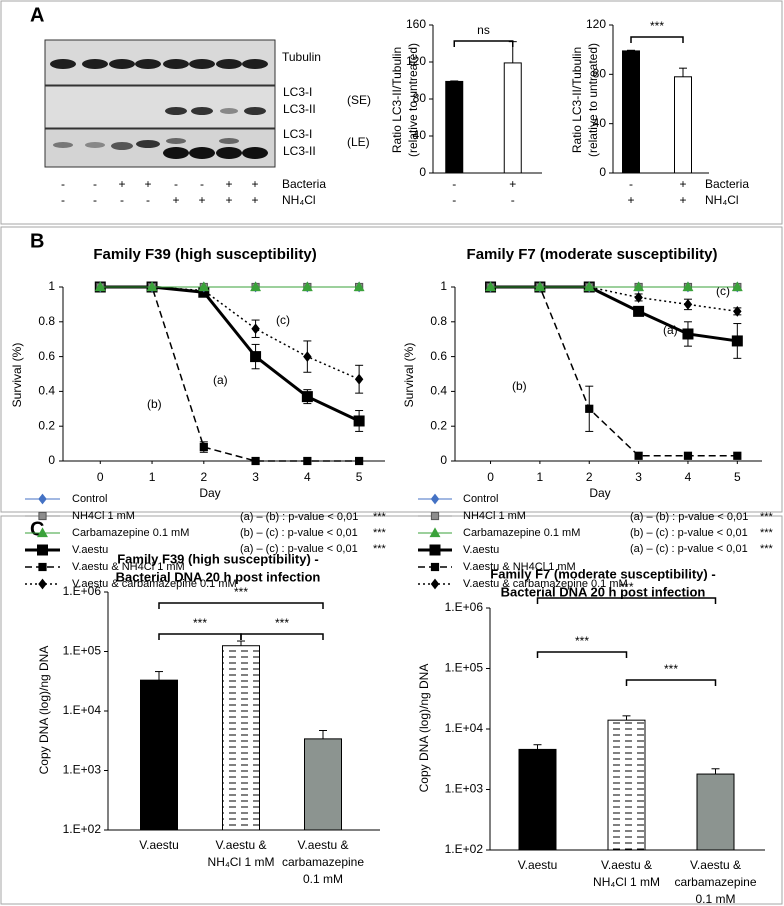 The width and height of the screenshot is (784, 906). Describe the element at coordinates (689, 533) in the screenshot. I see `p-value-note: (b) – (c) : p-value < 0,01` at that location.